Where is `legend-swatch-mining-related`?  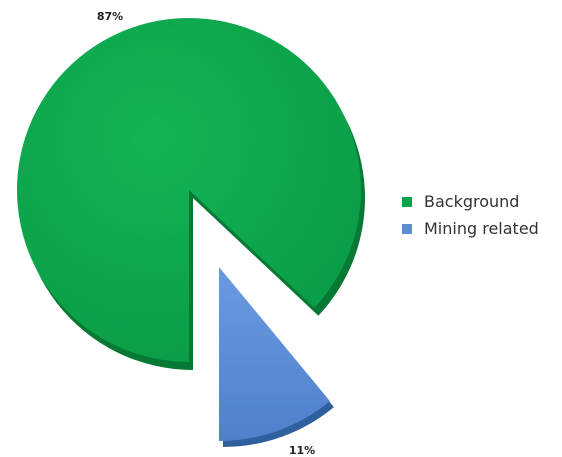 legend-swatch-mining-related is located at coordinates (407, 228).